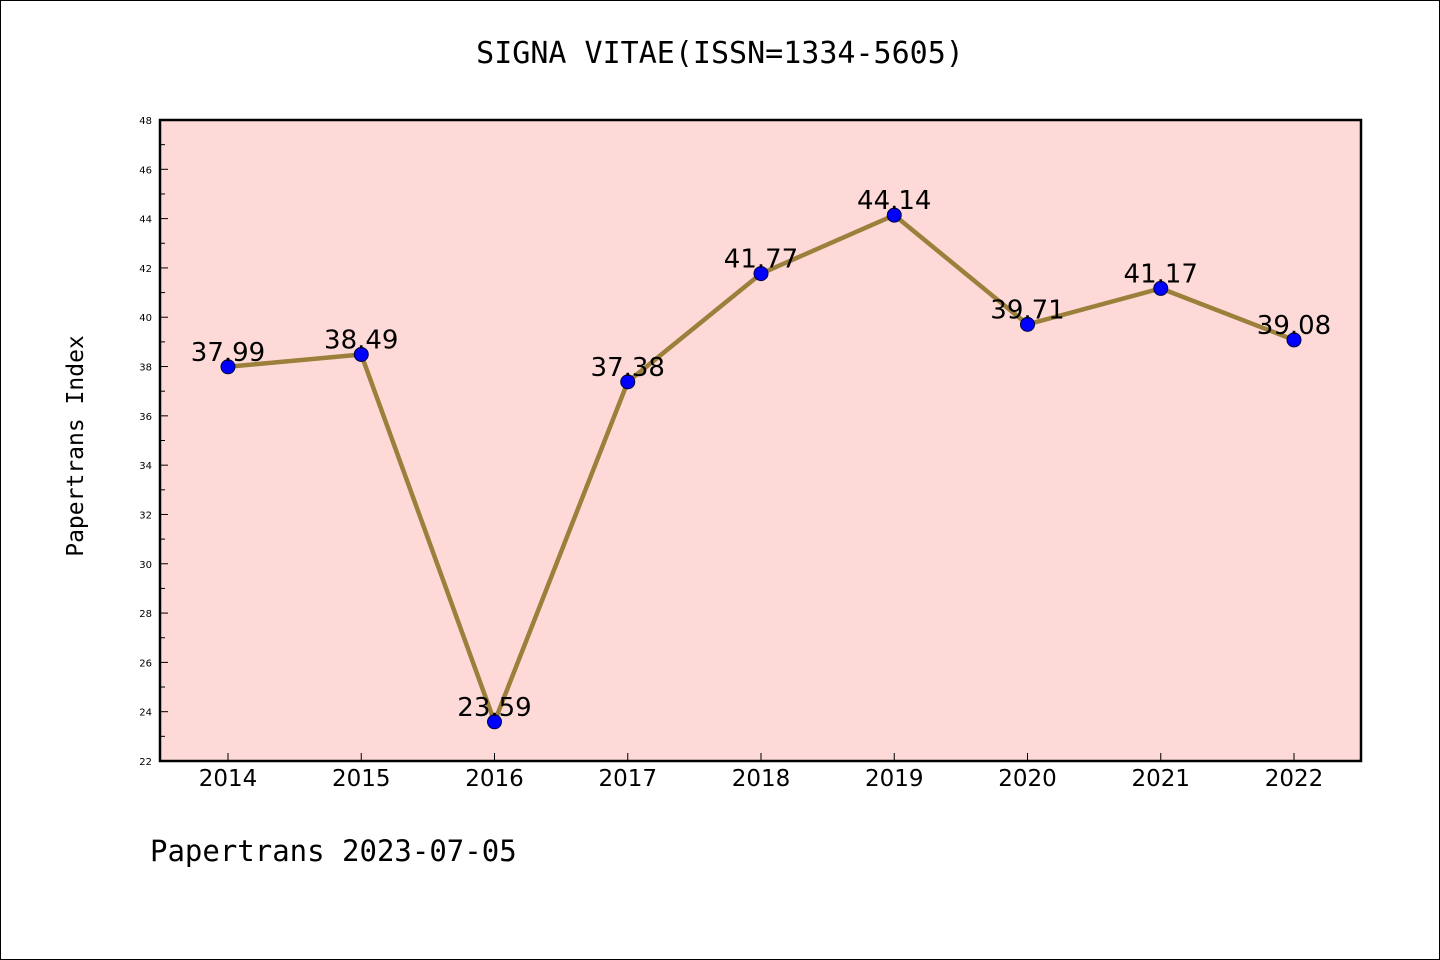 The height and width of the screenshot is (960, 1440). What do you see at coordinates (494, 779) in the screenshot?
I see `x-tick-label: 2016` at bounding box center [494, 779].